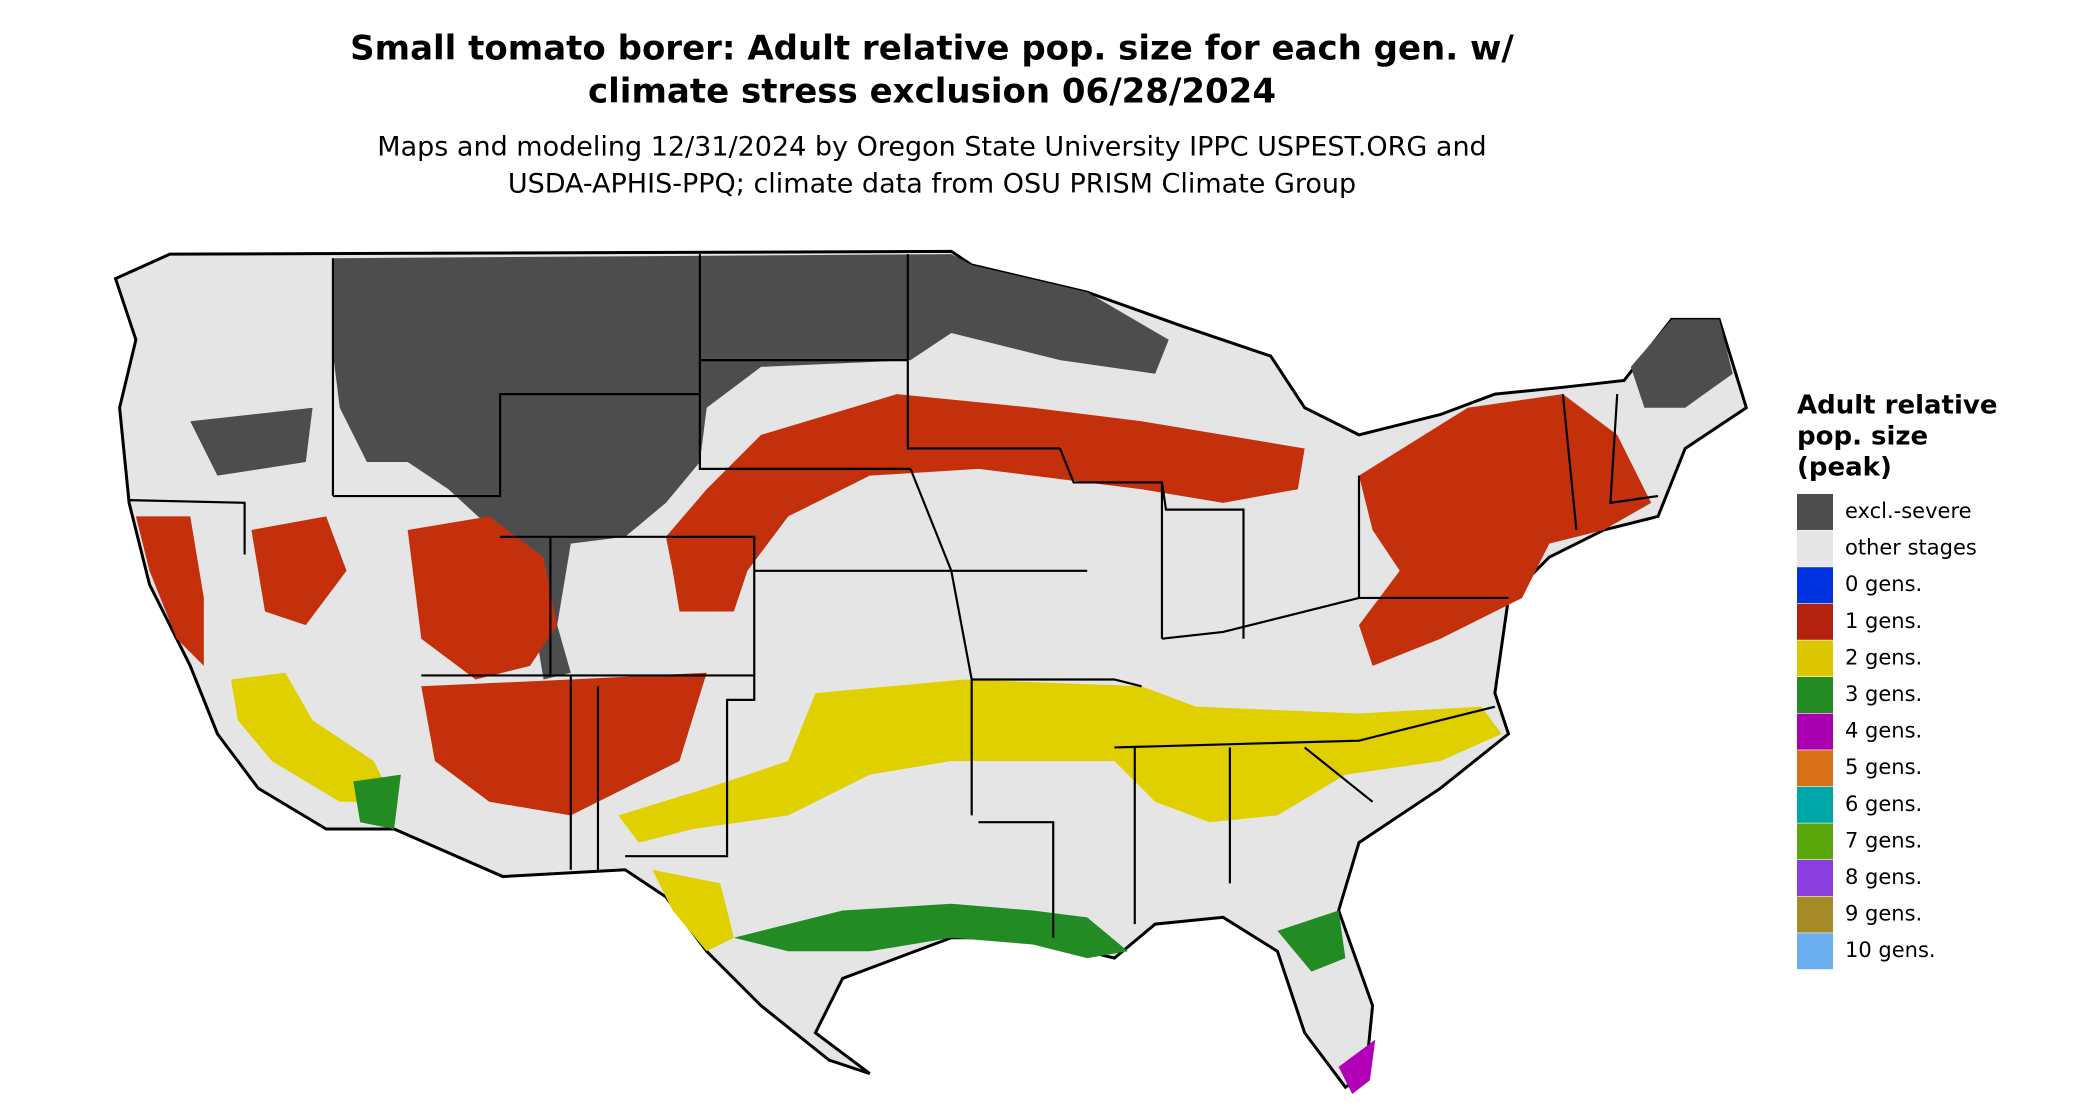  Describe the element at coordinates (1883, 621) in the screenshot. I see `legend-label: 1 gens.` at that location.